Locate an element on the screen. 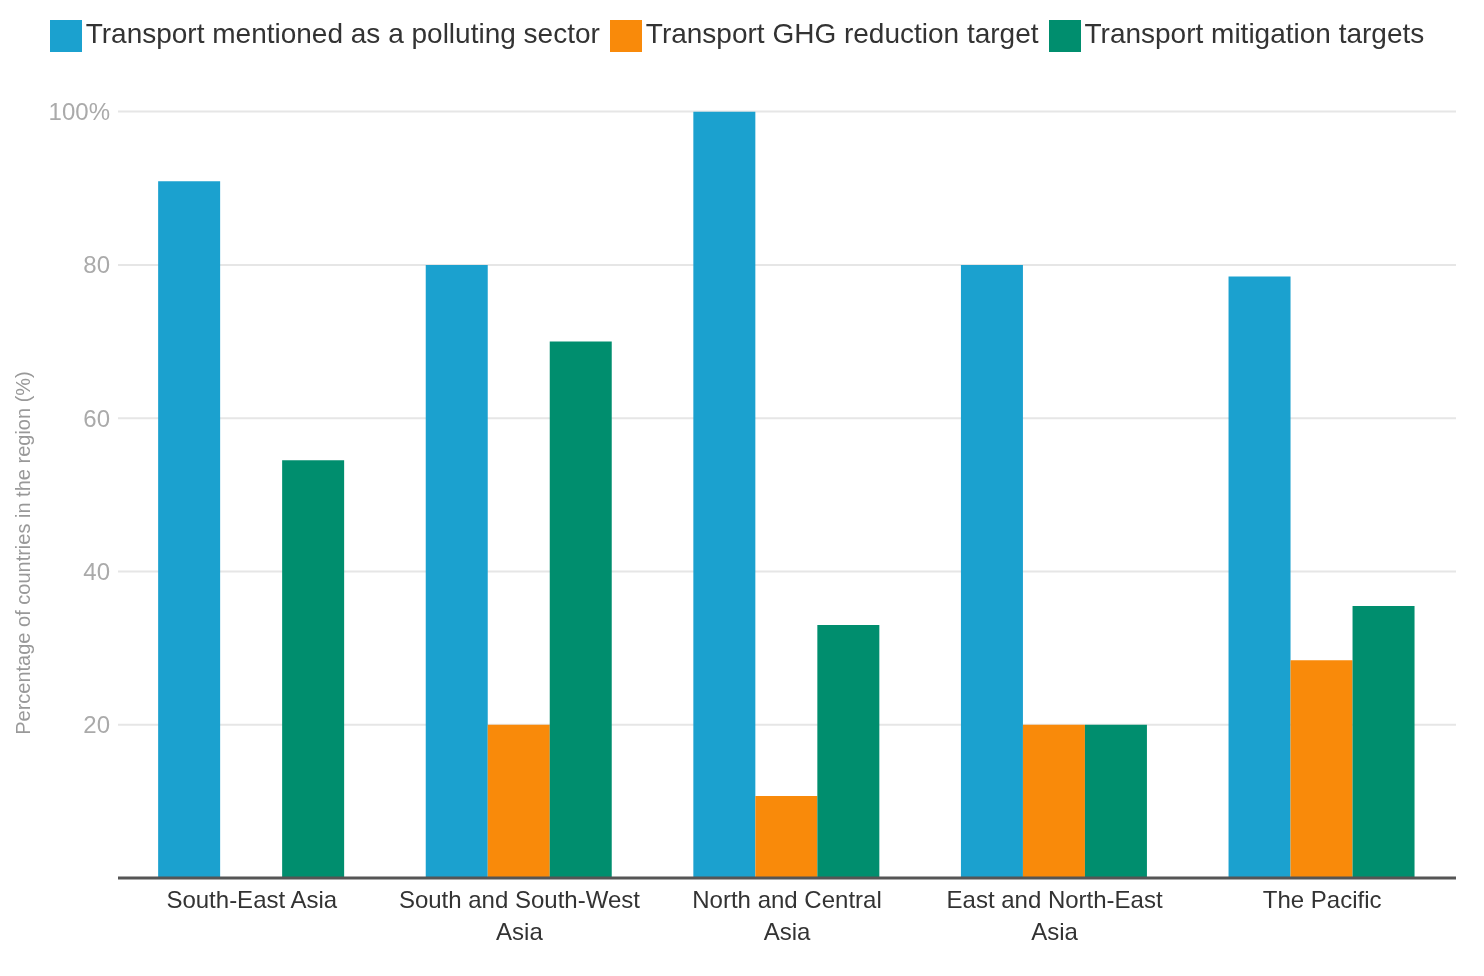 The width and height of the screenshot is (1484, 976). x-tick-label: South and South-West Asia is located at coordinates (519, 915).